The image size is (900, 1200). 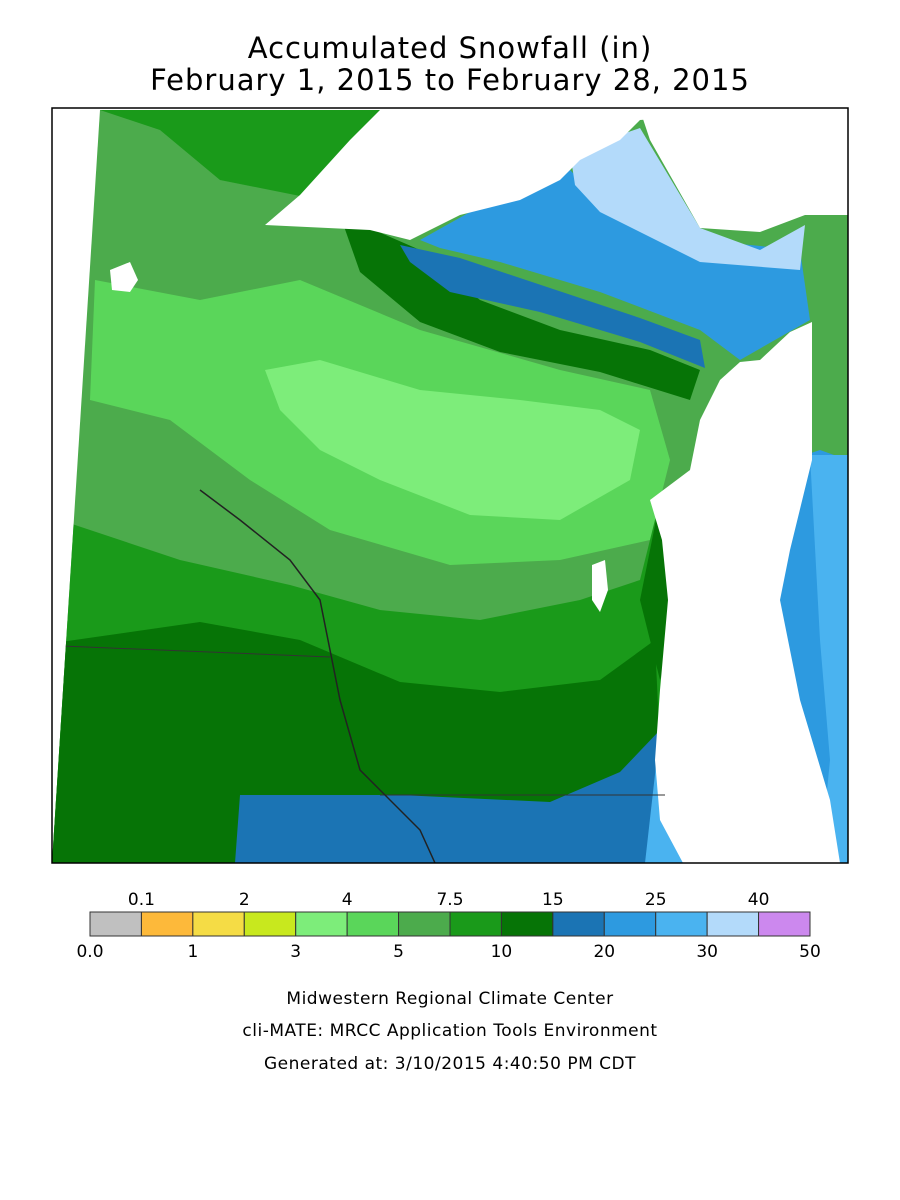 What do you see at coordinates (196, 651) in the screenshot?
I see `state-line` at bounding box center [196, 651].